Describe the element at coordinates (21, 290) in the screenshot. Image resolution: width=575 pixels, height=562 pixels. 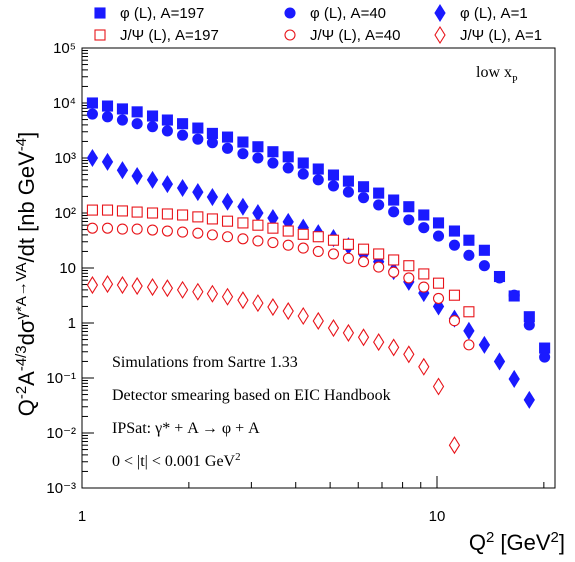
I see `label-part: γ*A→VA` at that location.